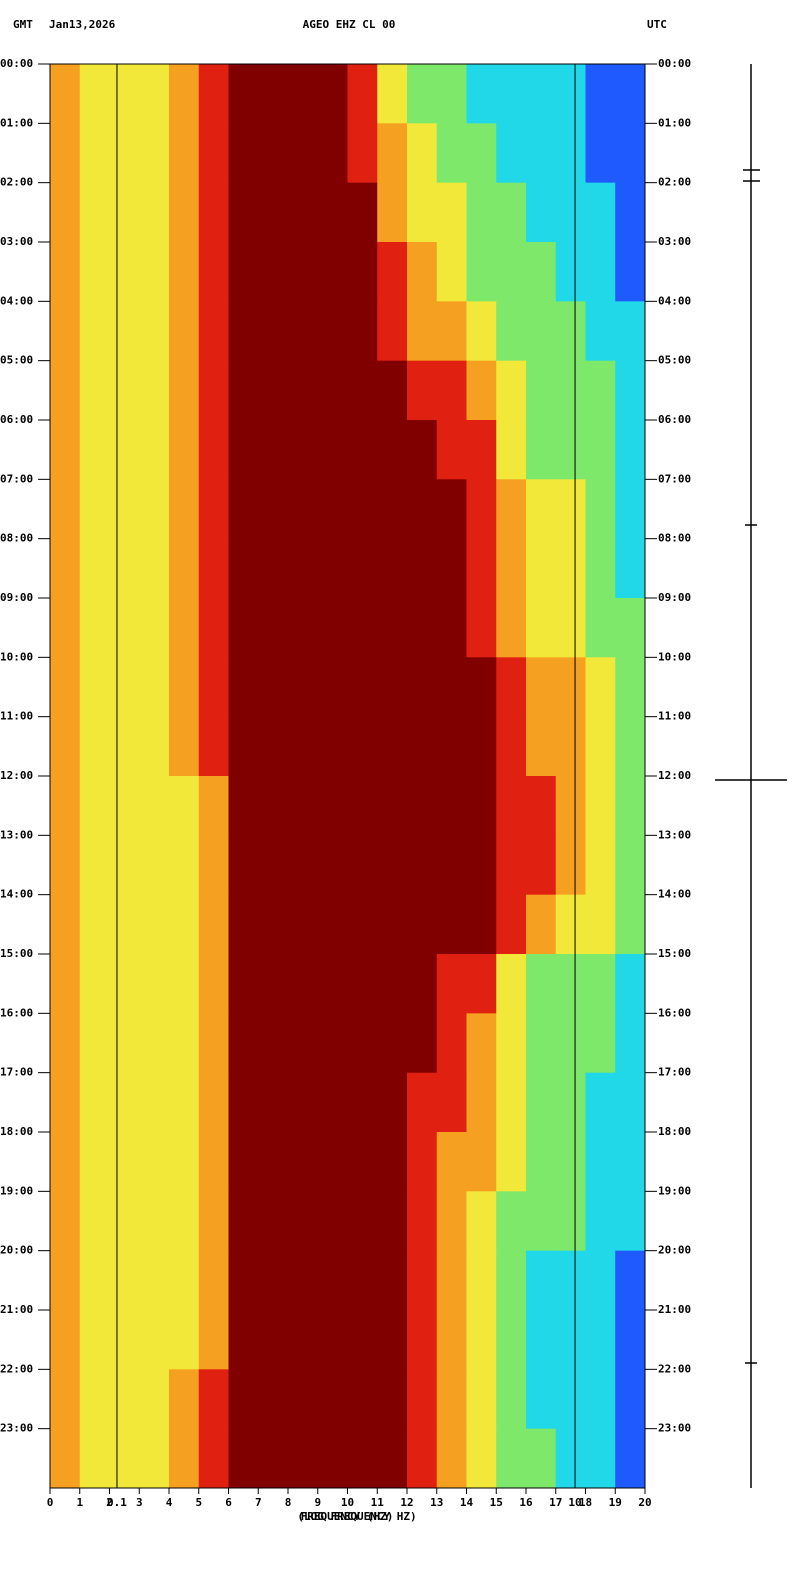 The height and width of the screenshot is (1584, 802). What do you see at coordinates (16, 1368) in the screenshot?
I see `y-tick-label: 22:00` at bounding box center [16, 1368].